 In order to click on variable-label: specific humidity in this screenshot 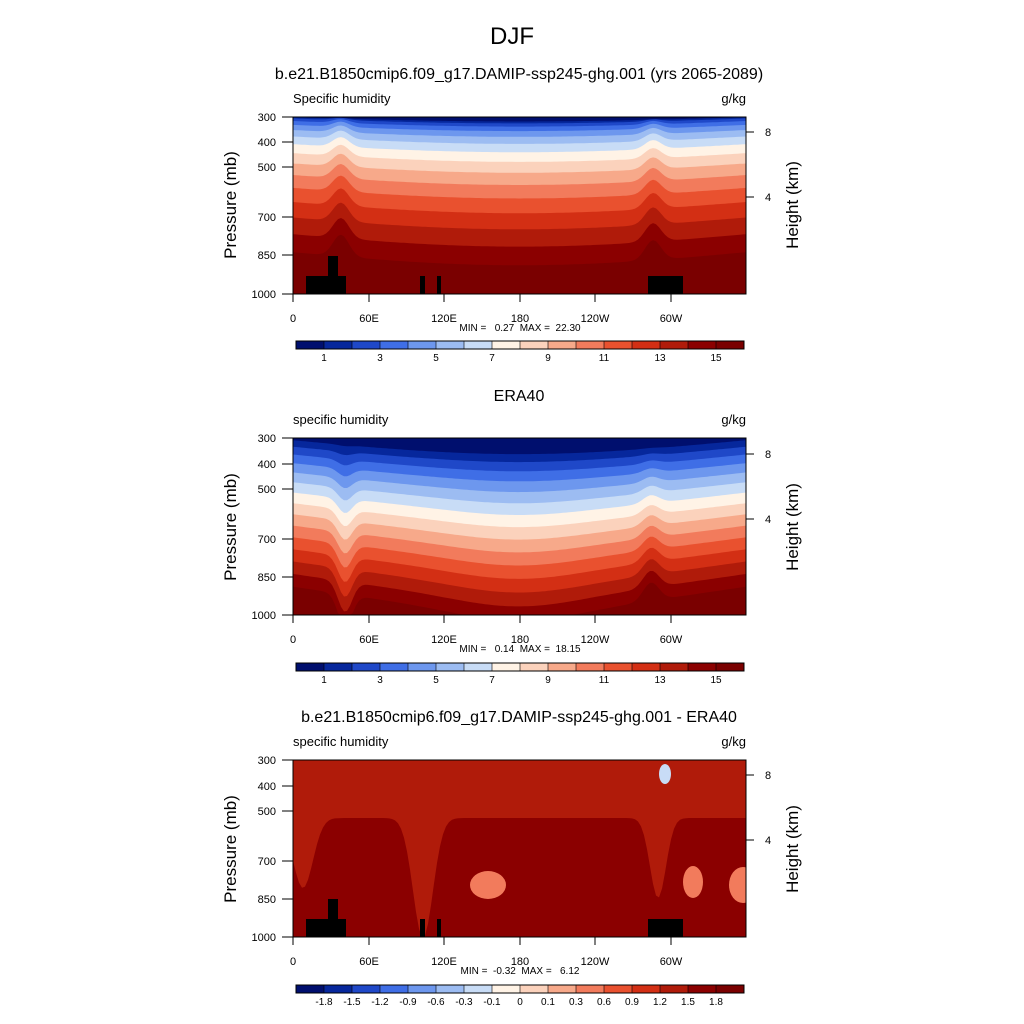, I will do `click(341, 741)`.